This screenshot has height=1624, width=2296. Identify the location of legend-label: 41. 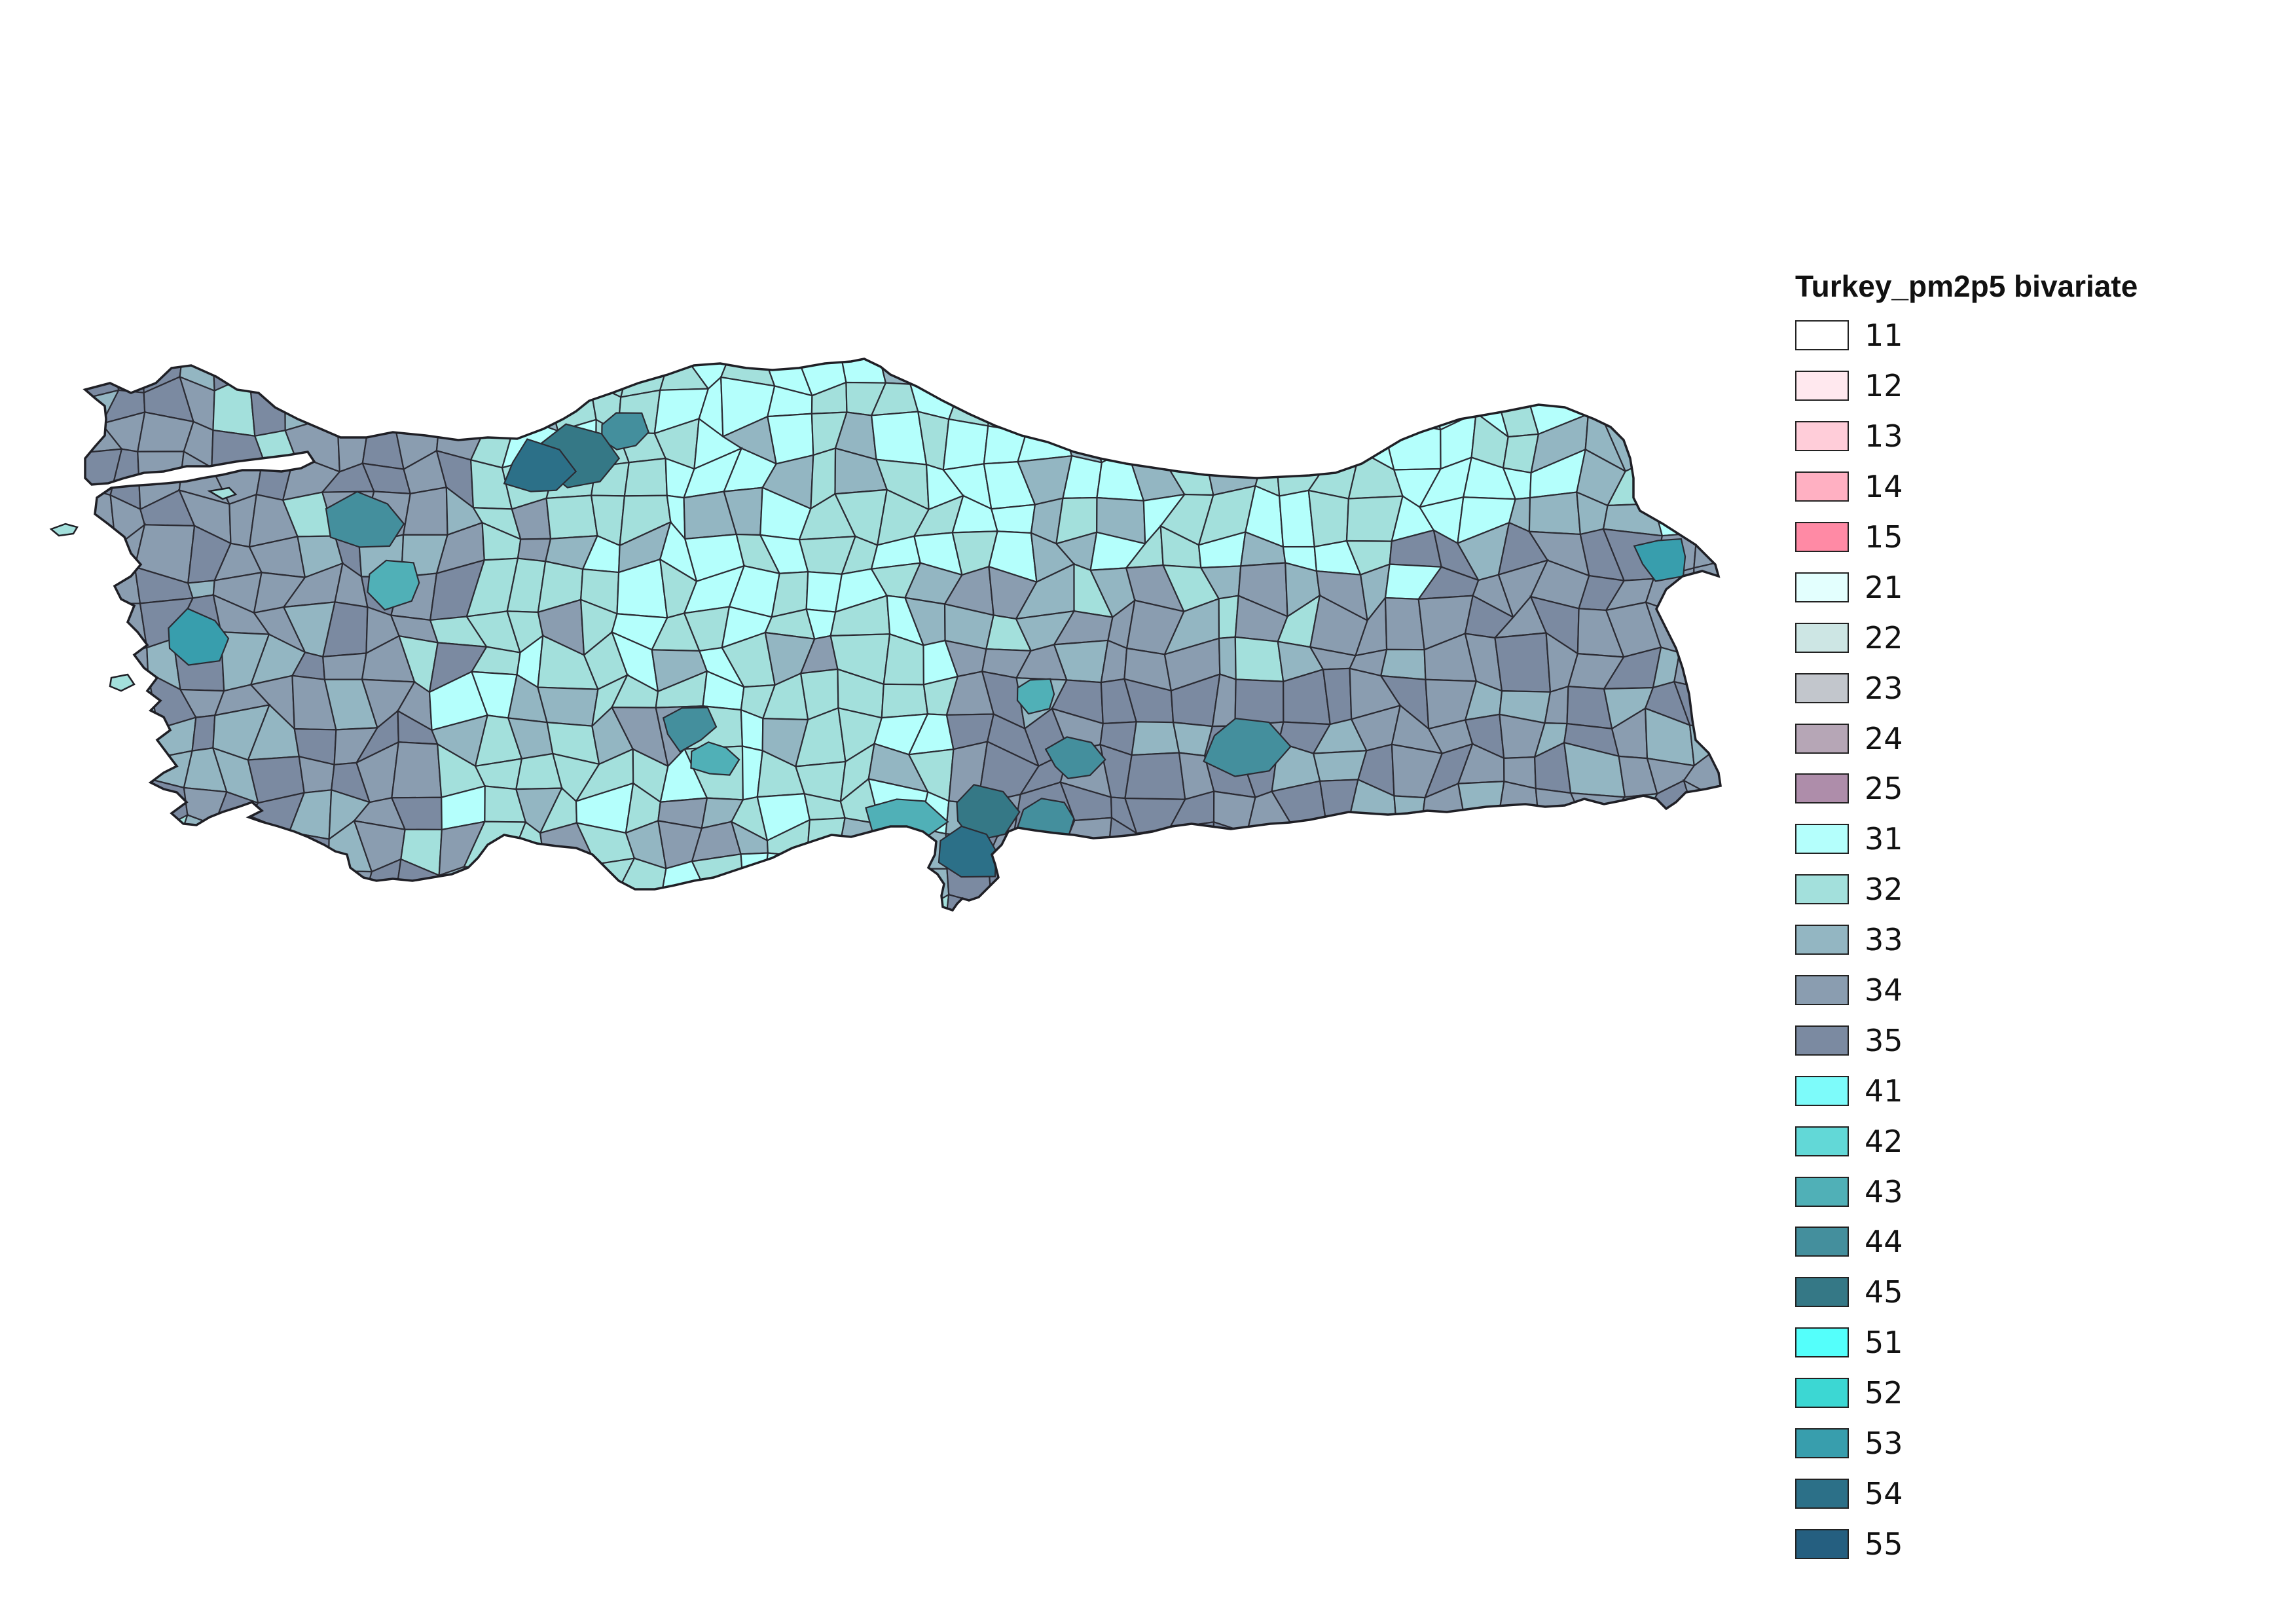
(1884, 1091).